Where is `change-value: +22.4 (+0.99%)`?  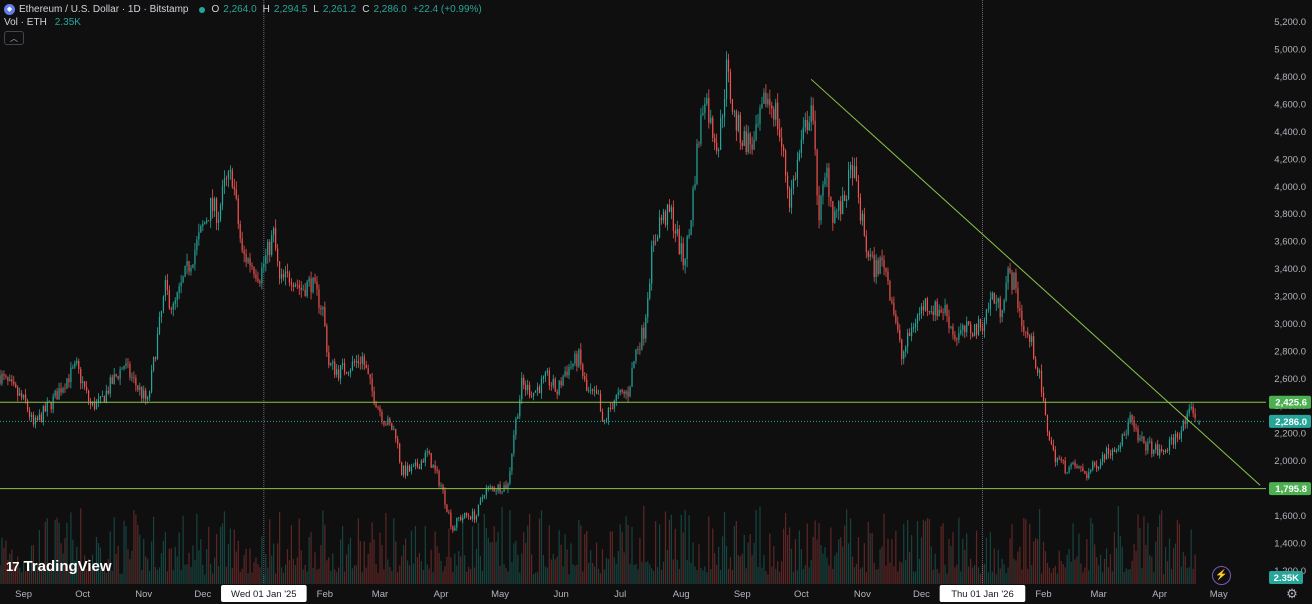
change-value: +22.4 (+0.99%) is located at coordinates (447, 9).